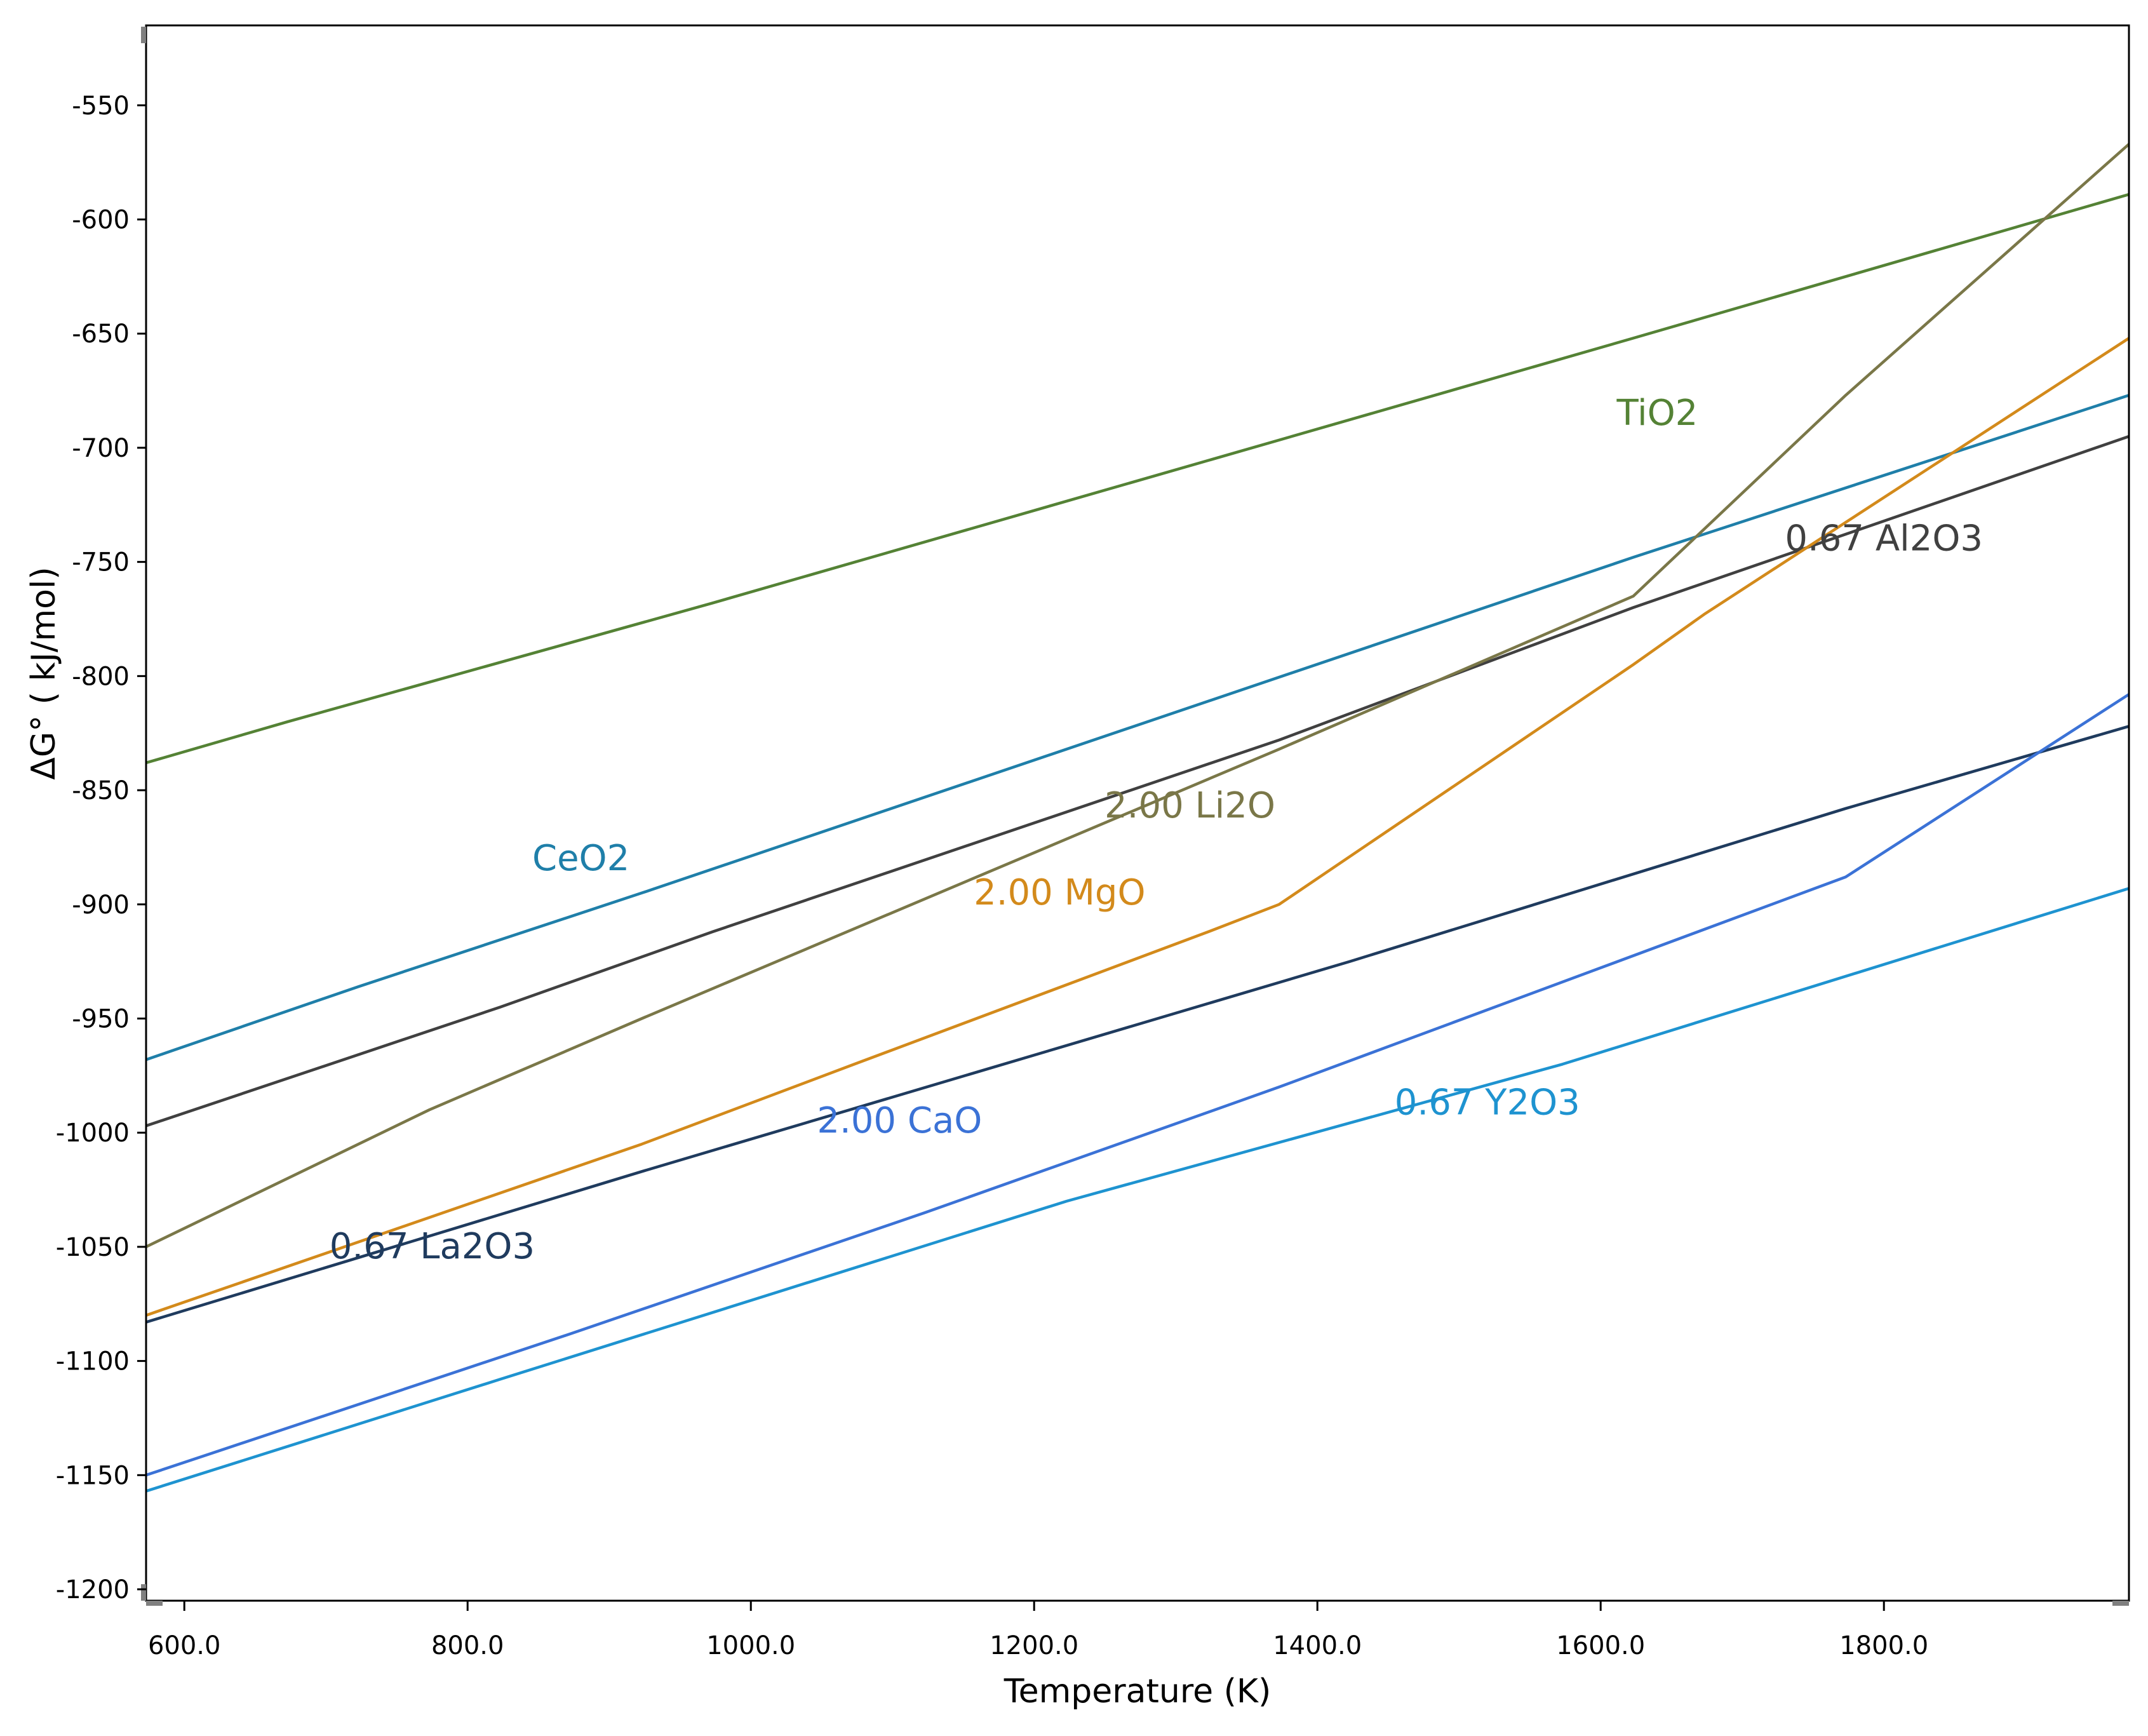 Image resolution: width=2148 pixels, height=1736 pixels. Describe the element at coordinates (101, 562) in the screenshot. I see `y-tick-label: -750` at that location.